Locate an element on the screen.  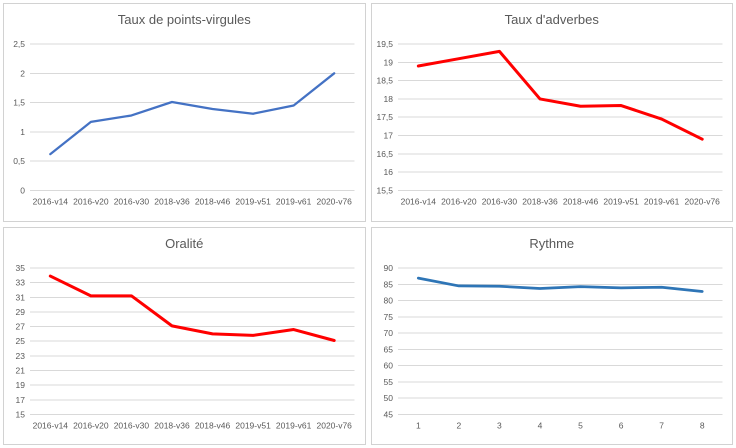
y-tick-label: 75 is located at coordinates (388, 316).